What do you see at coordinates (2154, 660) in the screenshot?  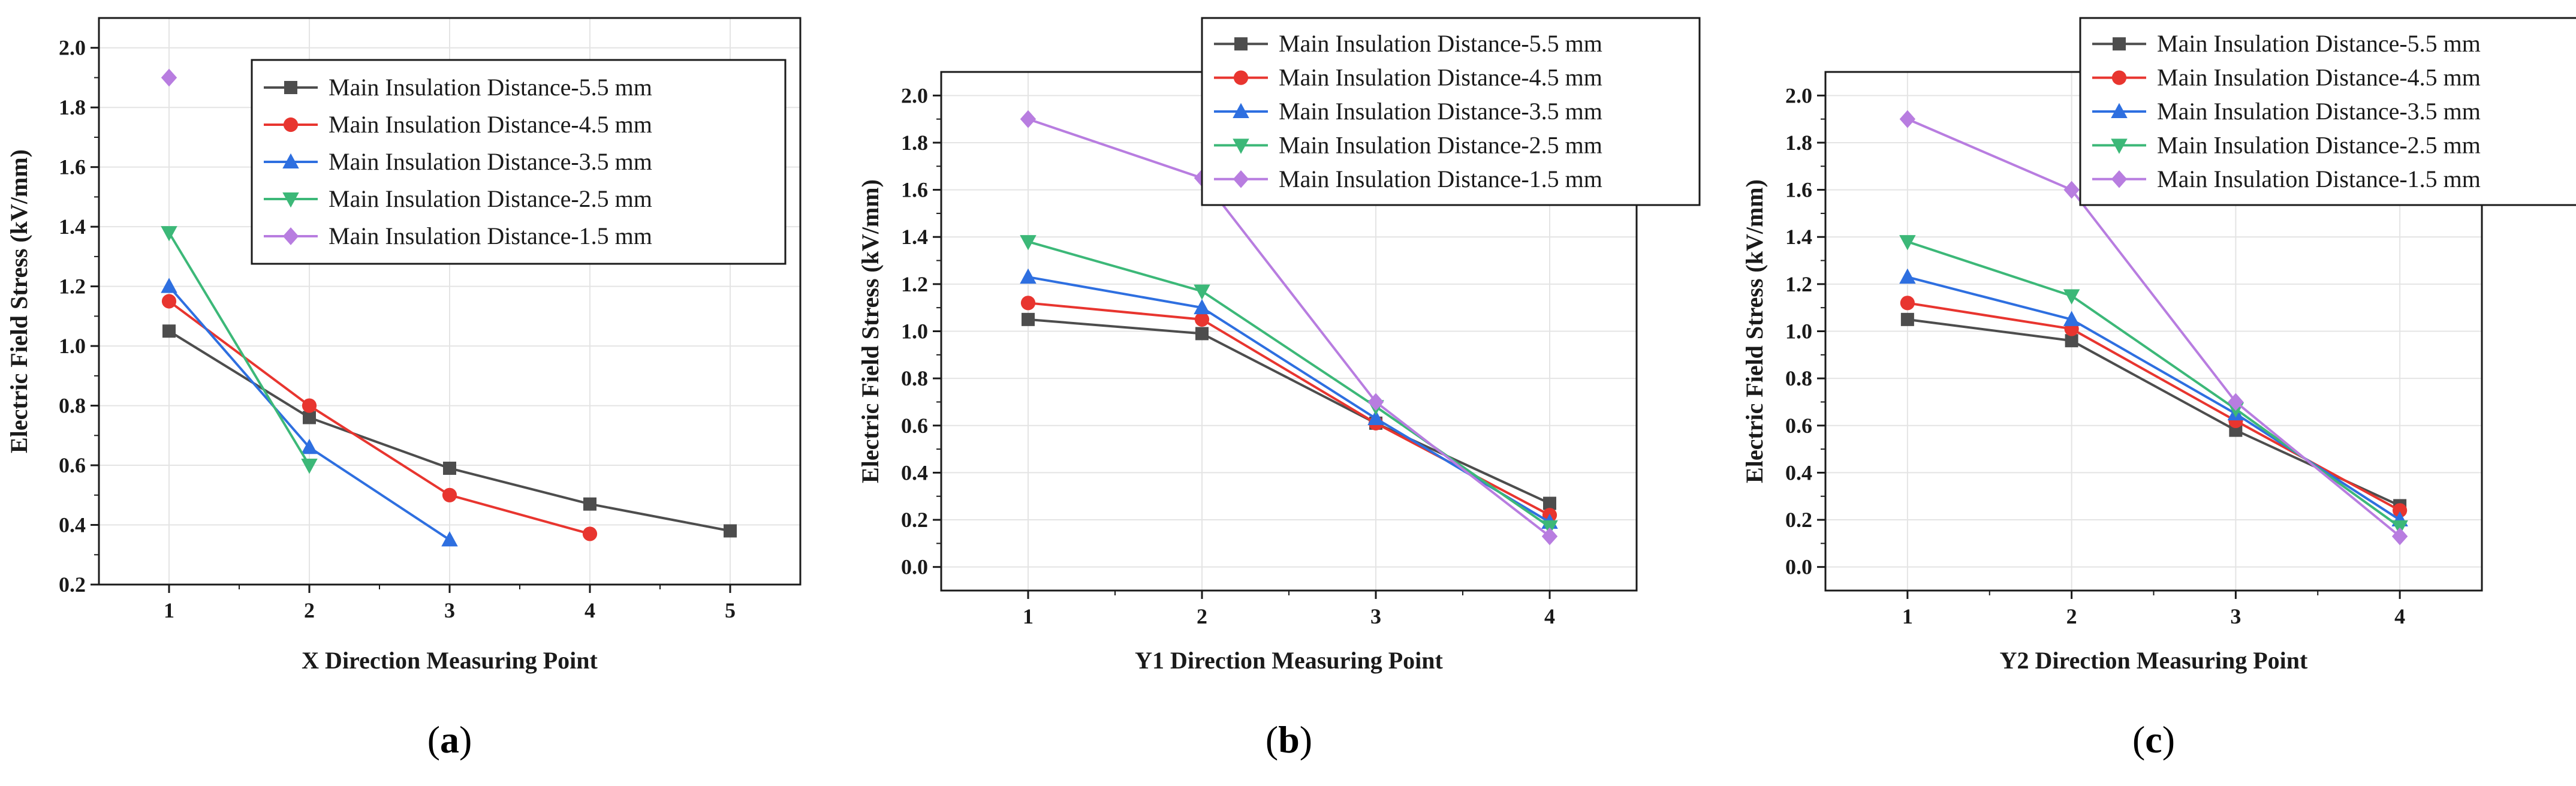 I see `x-axis-title: Y2 Direction Measuring Point` at bounding box center [2154, 660].